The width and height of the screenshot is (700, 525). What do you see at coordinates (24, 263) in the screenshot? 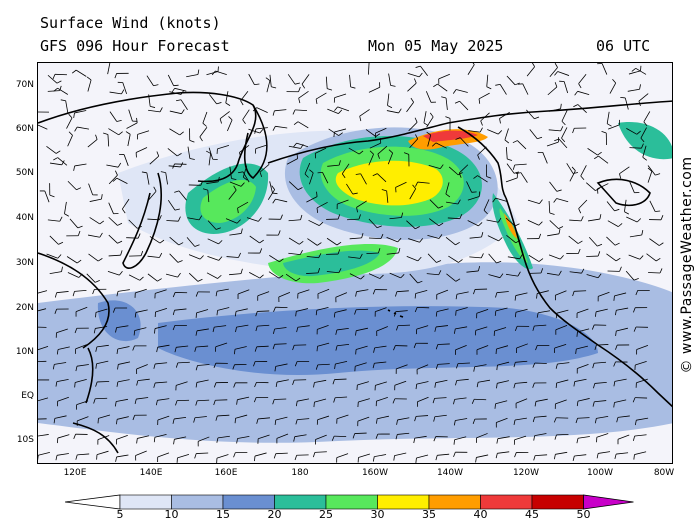
I see `latitude-label: 30N` at bounding box center [24, 263].